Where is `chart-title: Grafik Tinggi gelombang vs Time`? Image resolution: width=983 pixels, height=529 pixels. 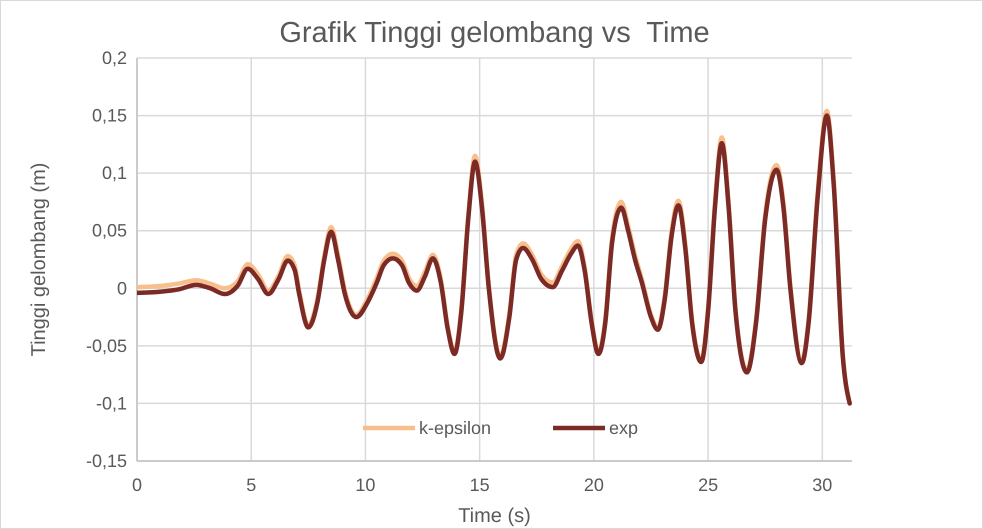 chart-title: Grafik Tinggi gelombang vs Time is located at coordinates (494, 33).